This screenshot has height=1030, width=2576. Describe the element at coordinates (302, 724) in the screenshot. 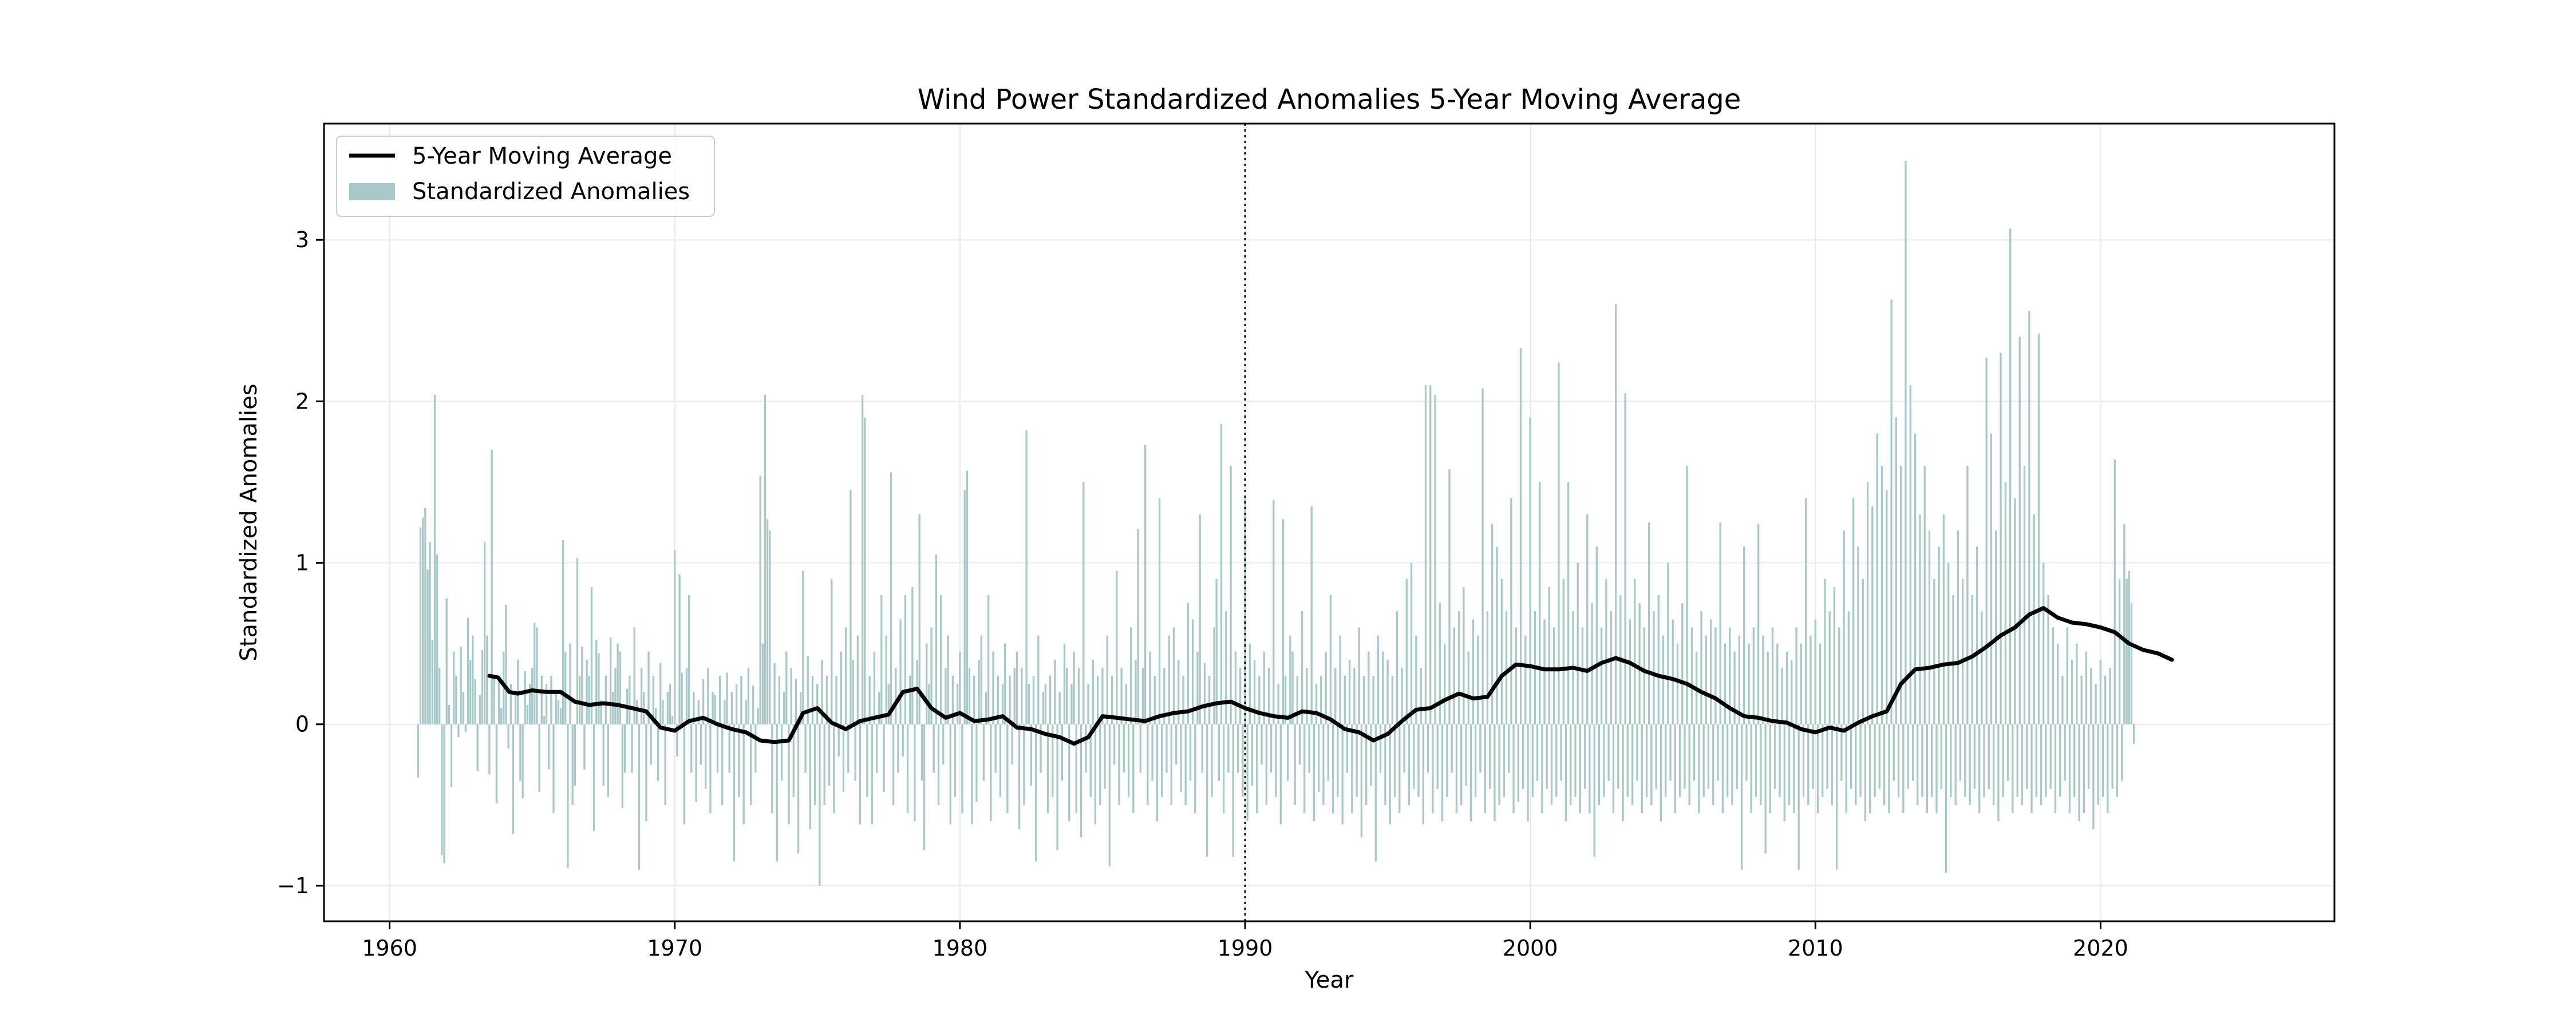

I see `y-tick-label: 0` at that location.